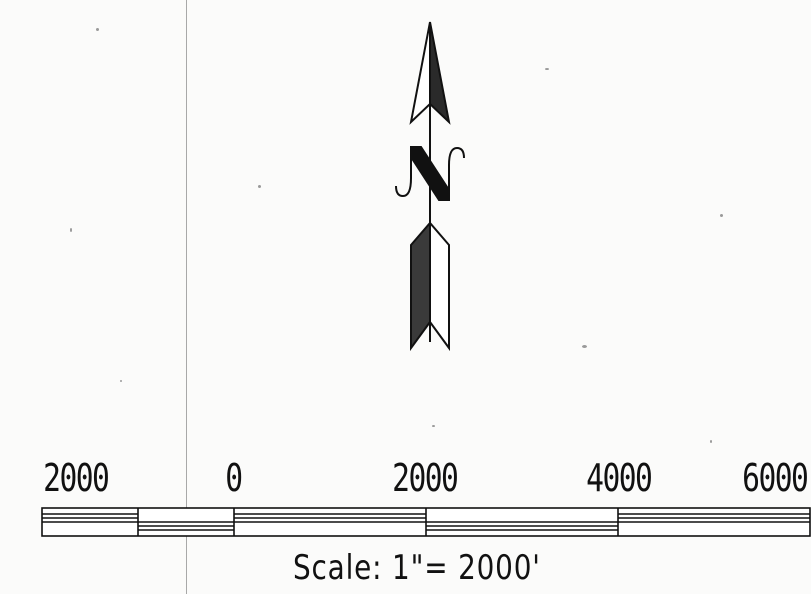 This screenshot has height=594, width=811. What do you see at coordinates (420, 286) in the screenshot?
I see `north-arrow-feather-left` at bounding box center [420, 286].